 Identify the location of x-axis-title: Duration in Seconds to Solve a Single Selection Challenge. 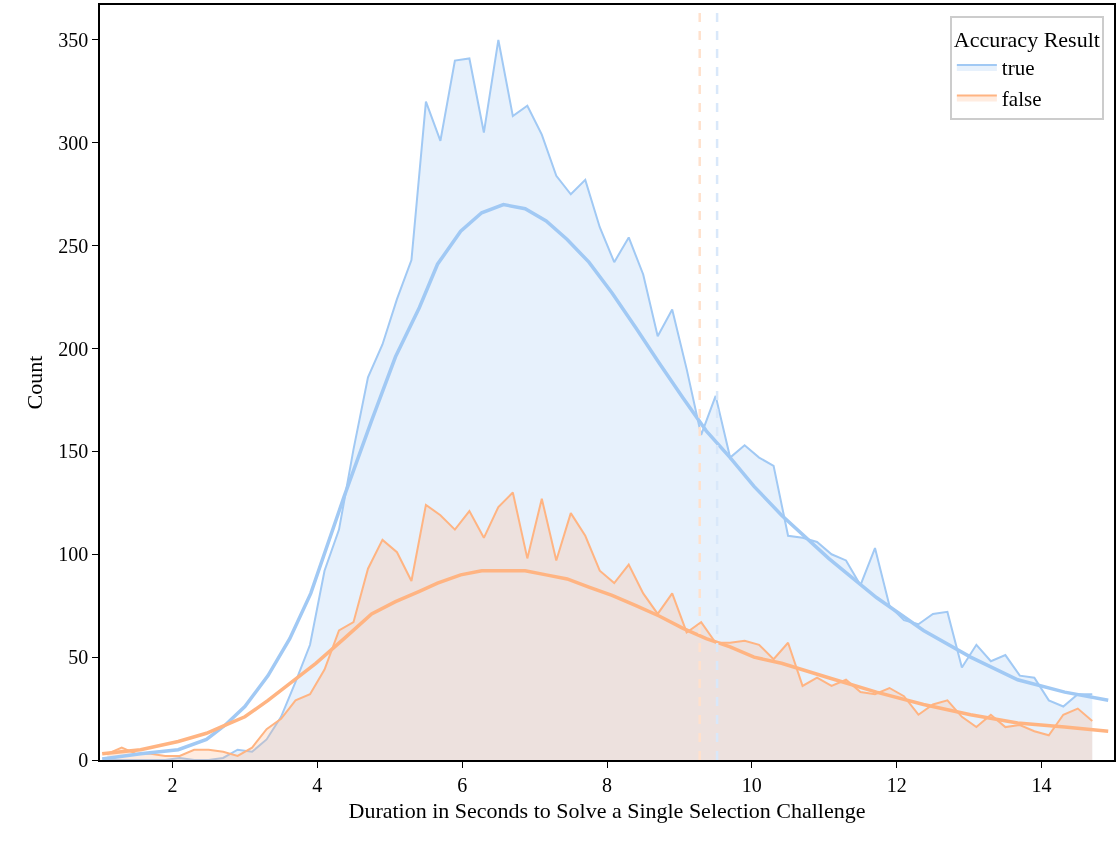
(607, 811).